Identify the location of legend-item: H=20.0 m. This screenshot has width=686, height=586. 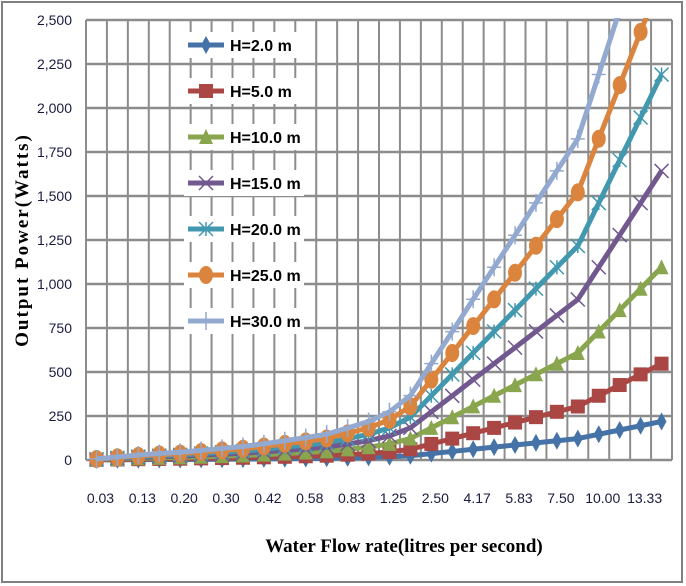
(244, 229).